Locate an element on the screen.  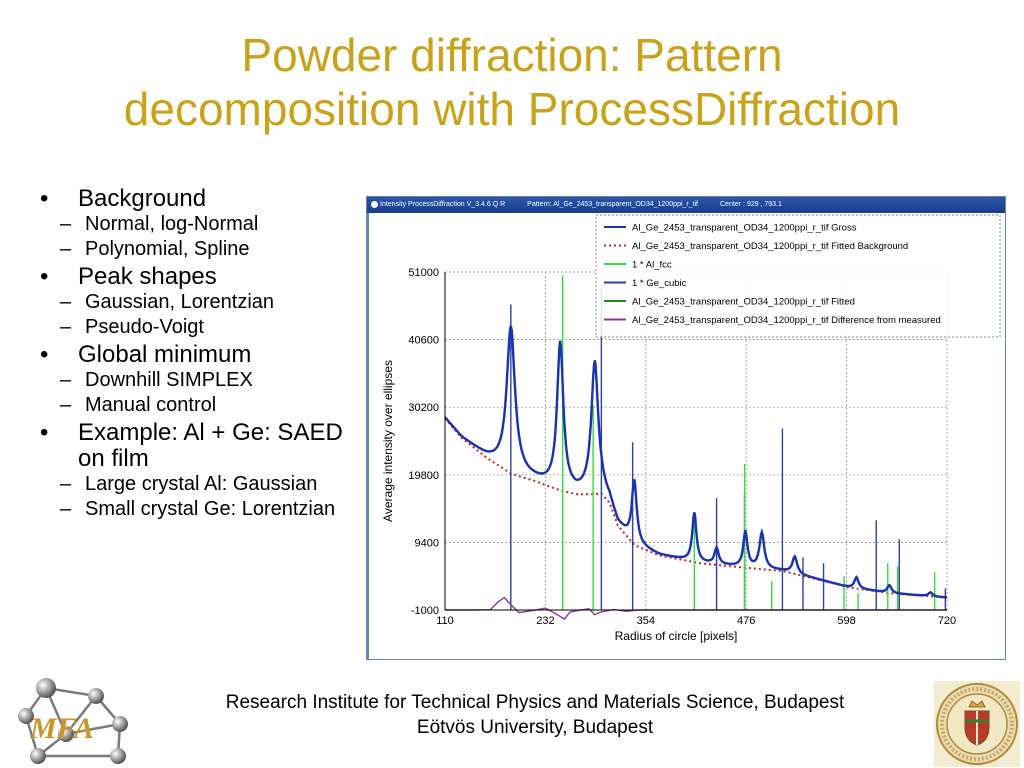
legend-entry: 1 * Ge_cubic is located at coordinates (659, 283).